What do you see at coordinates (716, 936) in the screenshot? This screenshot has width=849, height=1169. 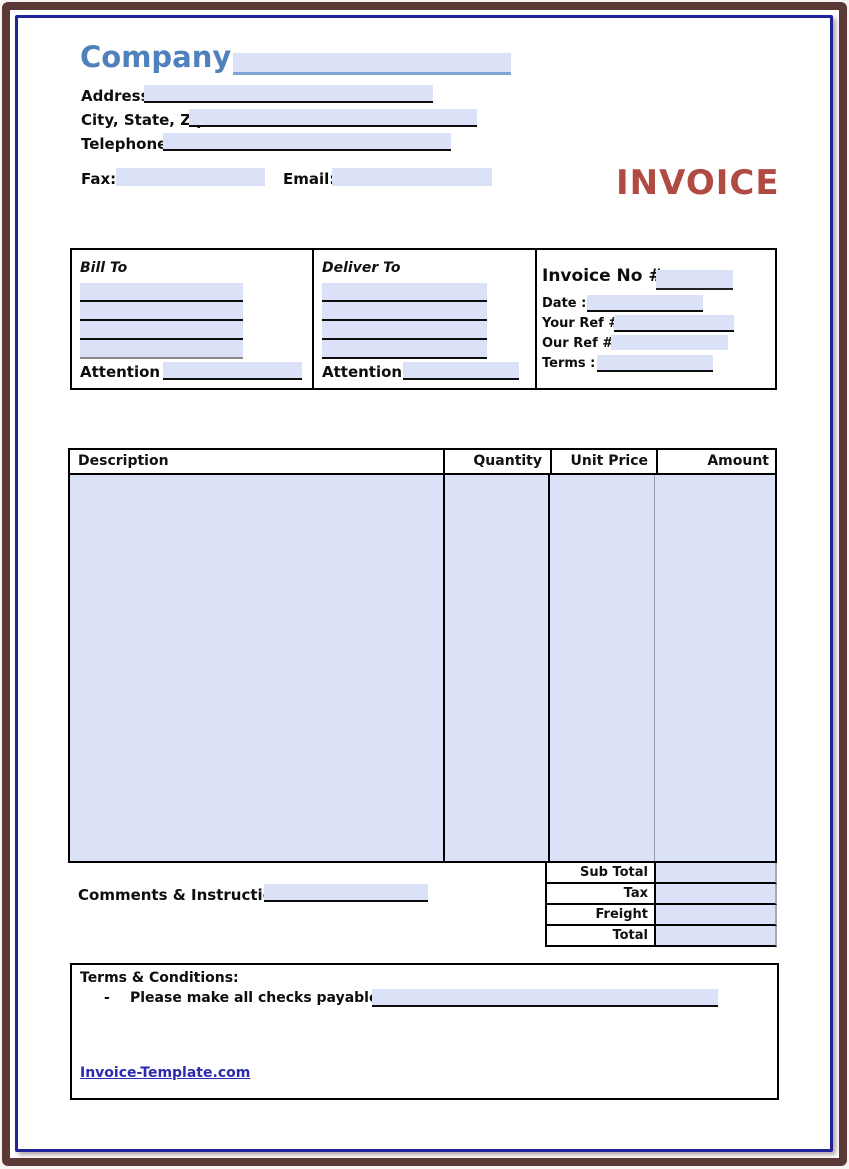 I see `total-value-field` at bounding box center [716, 936].